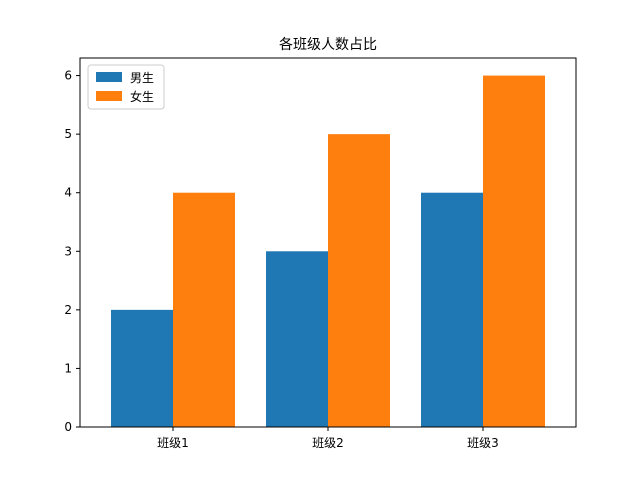  I want to click on chart-title: 各班级人数占比, so click(328, 45).